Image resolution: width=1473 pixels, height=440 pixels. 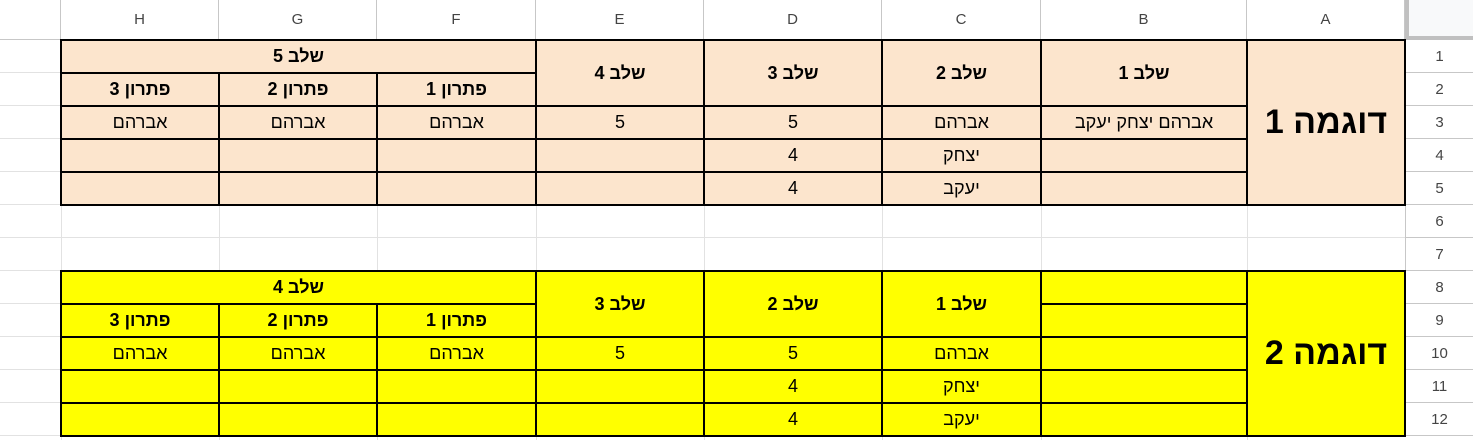 I want to click on cell-D11: 4, so click(x=793, y=386).